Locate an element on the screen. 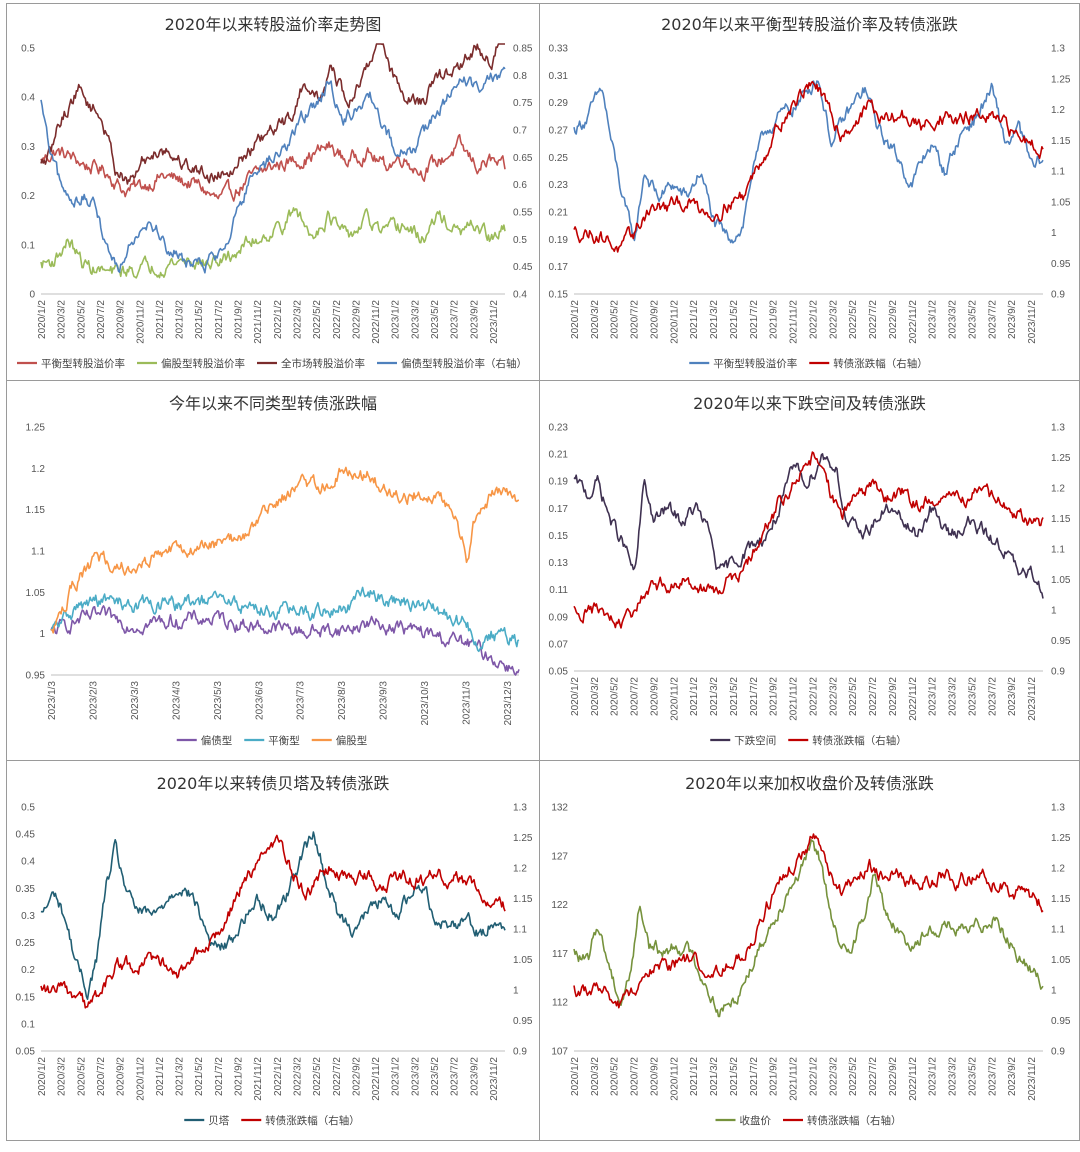 The width and height of the screenshot is (1080, 1152). y-right-tick-label: 1.3 is located at coordinates (1058, 49).